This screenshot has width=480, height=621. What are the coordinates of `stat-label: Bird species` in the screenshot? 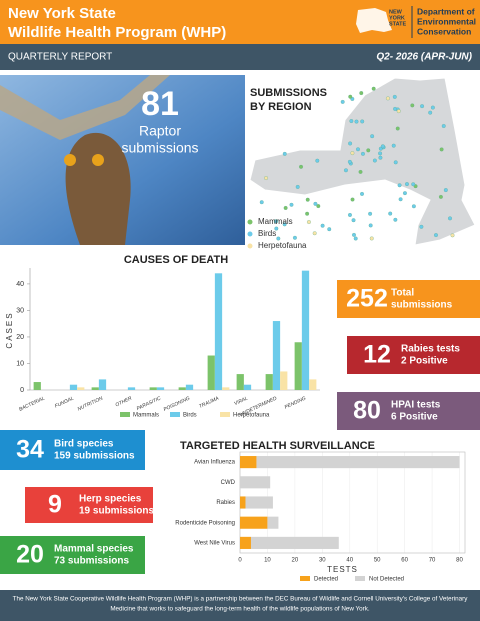 It's located at (84, 444).